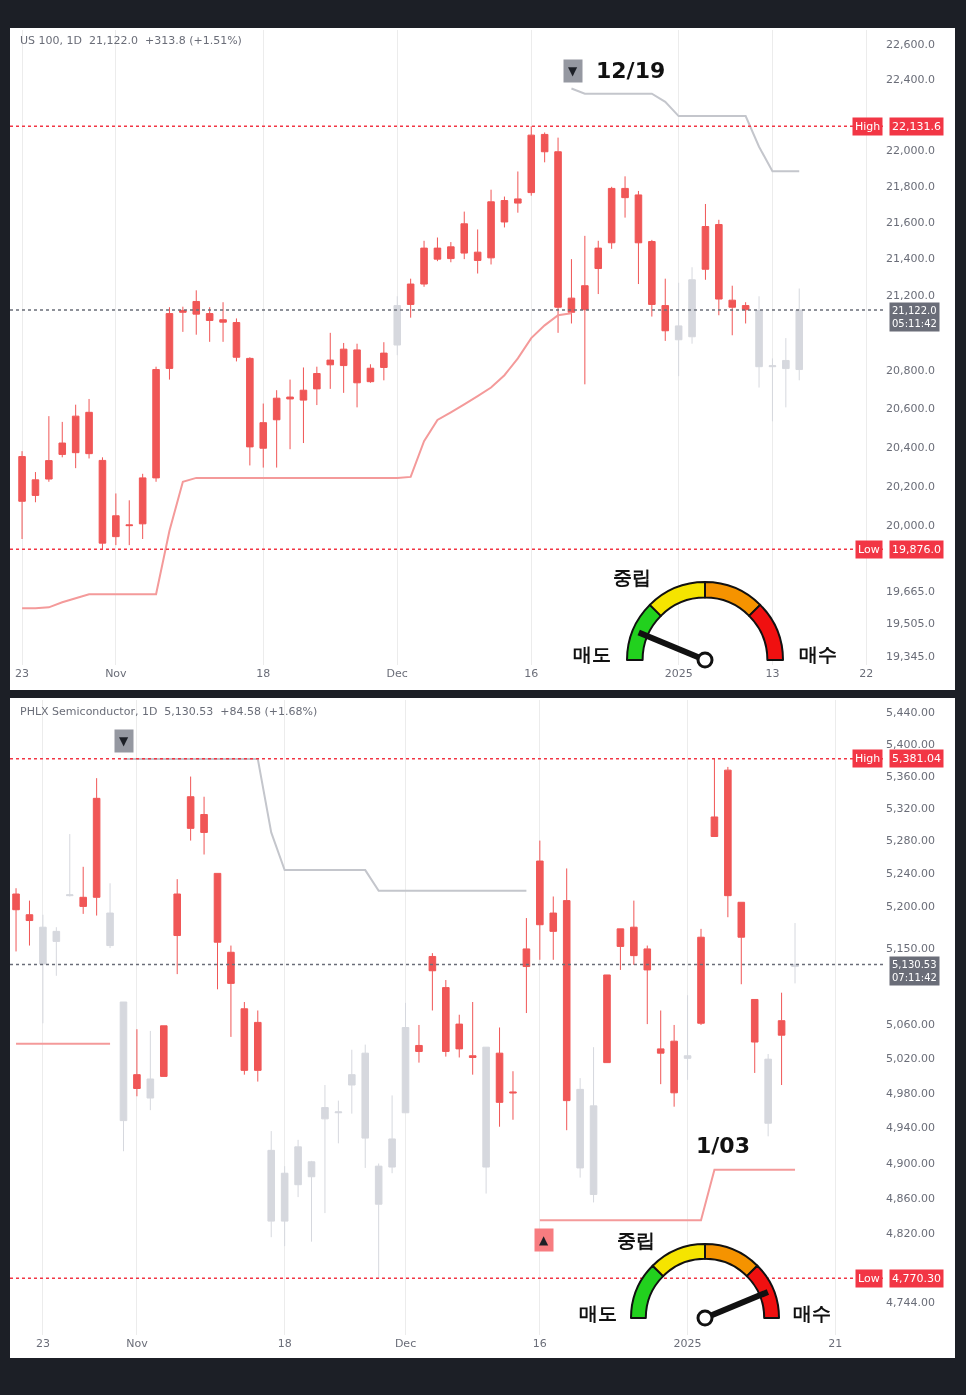 The image size is (966, 1395). What do you see at coordinates (910, 1234) in the screenshot?
I see `y-tick-label: 4,820.00` at bounding box center [910, 1234].